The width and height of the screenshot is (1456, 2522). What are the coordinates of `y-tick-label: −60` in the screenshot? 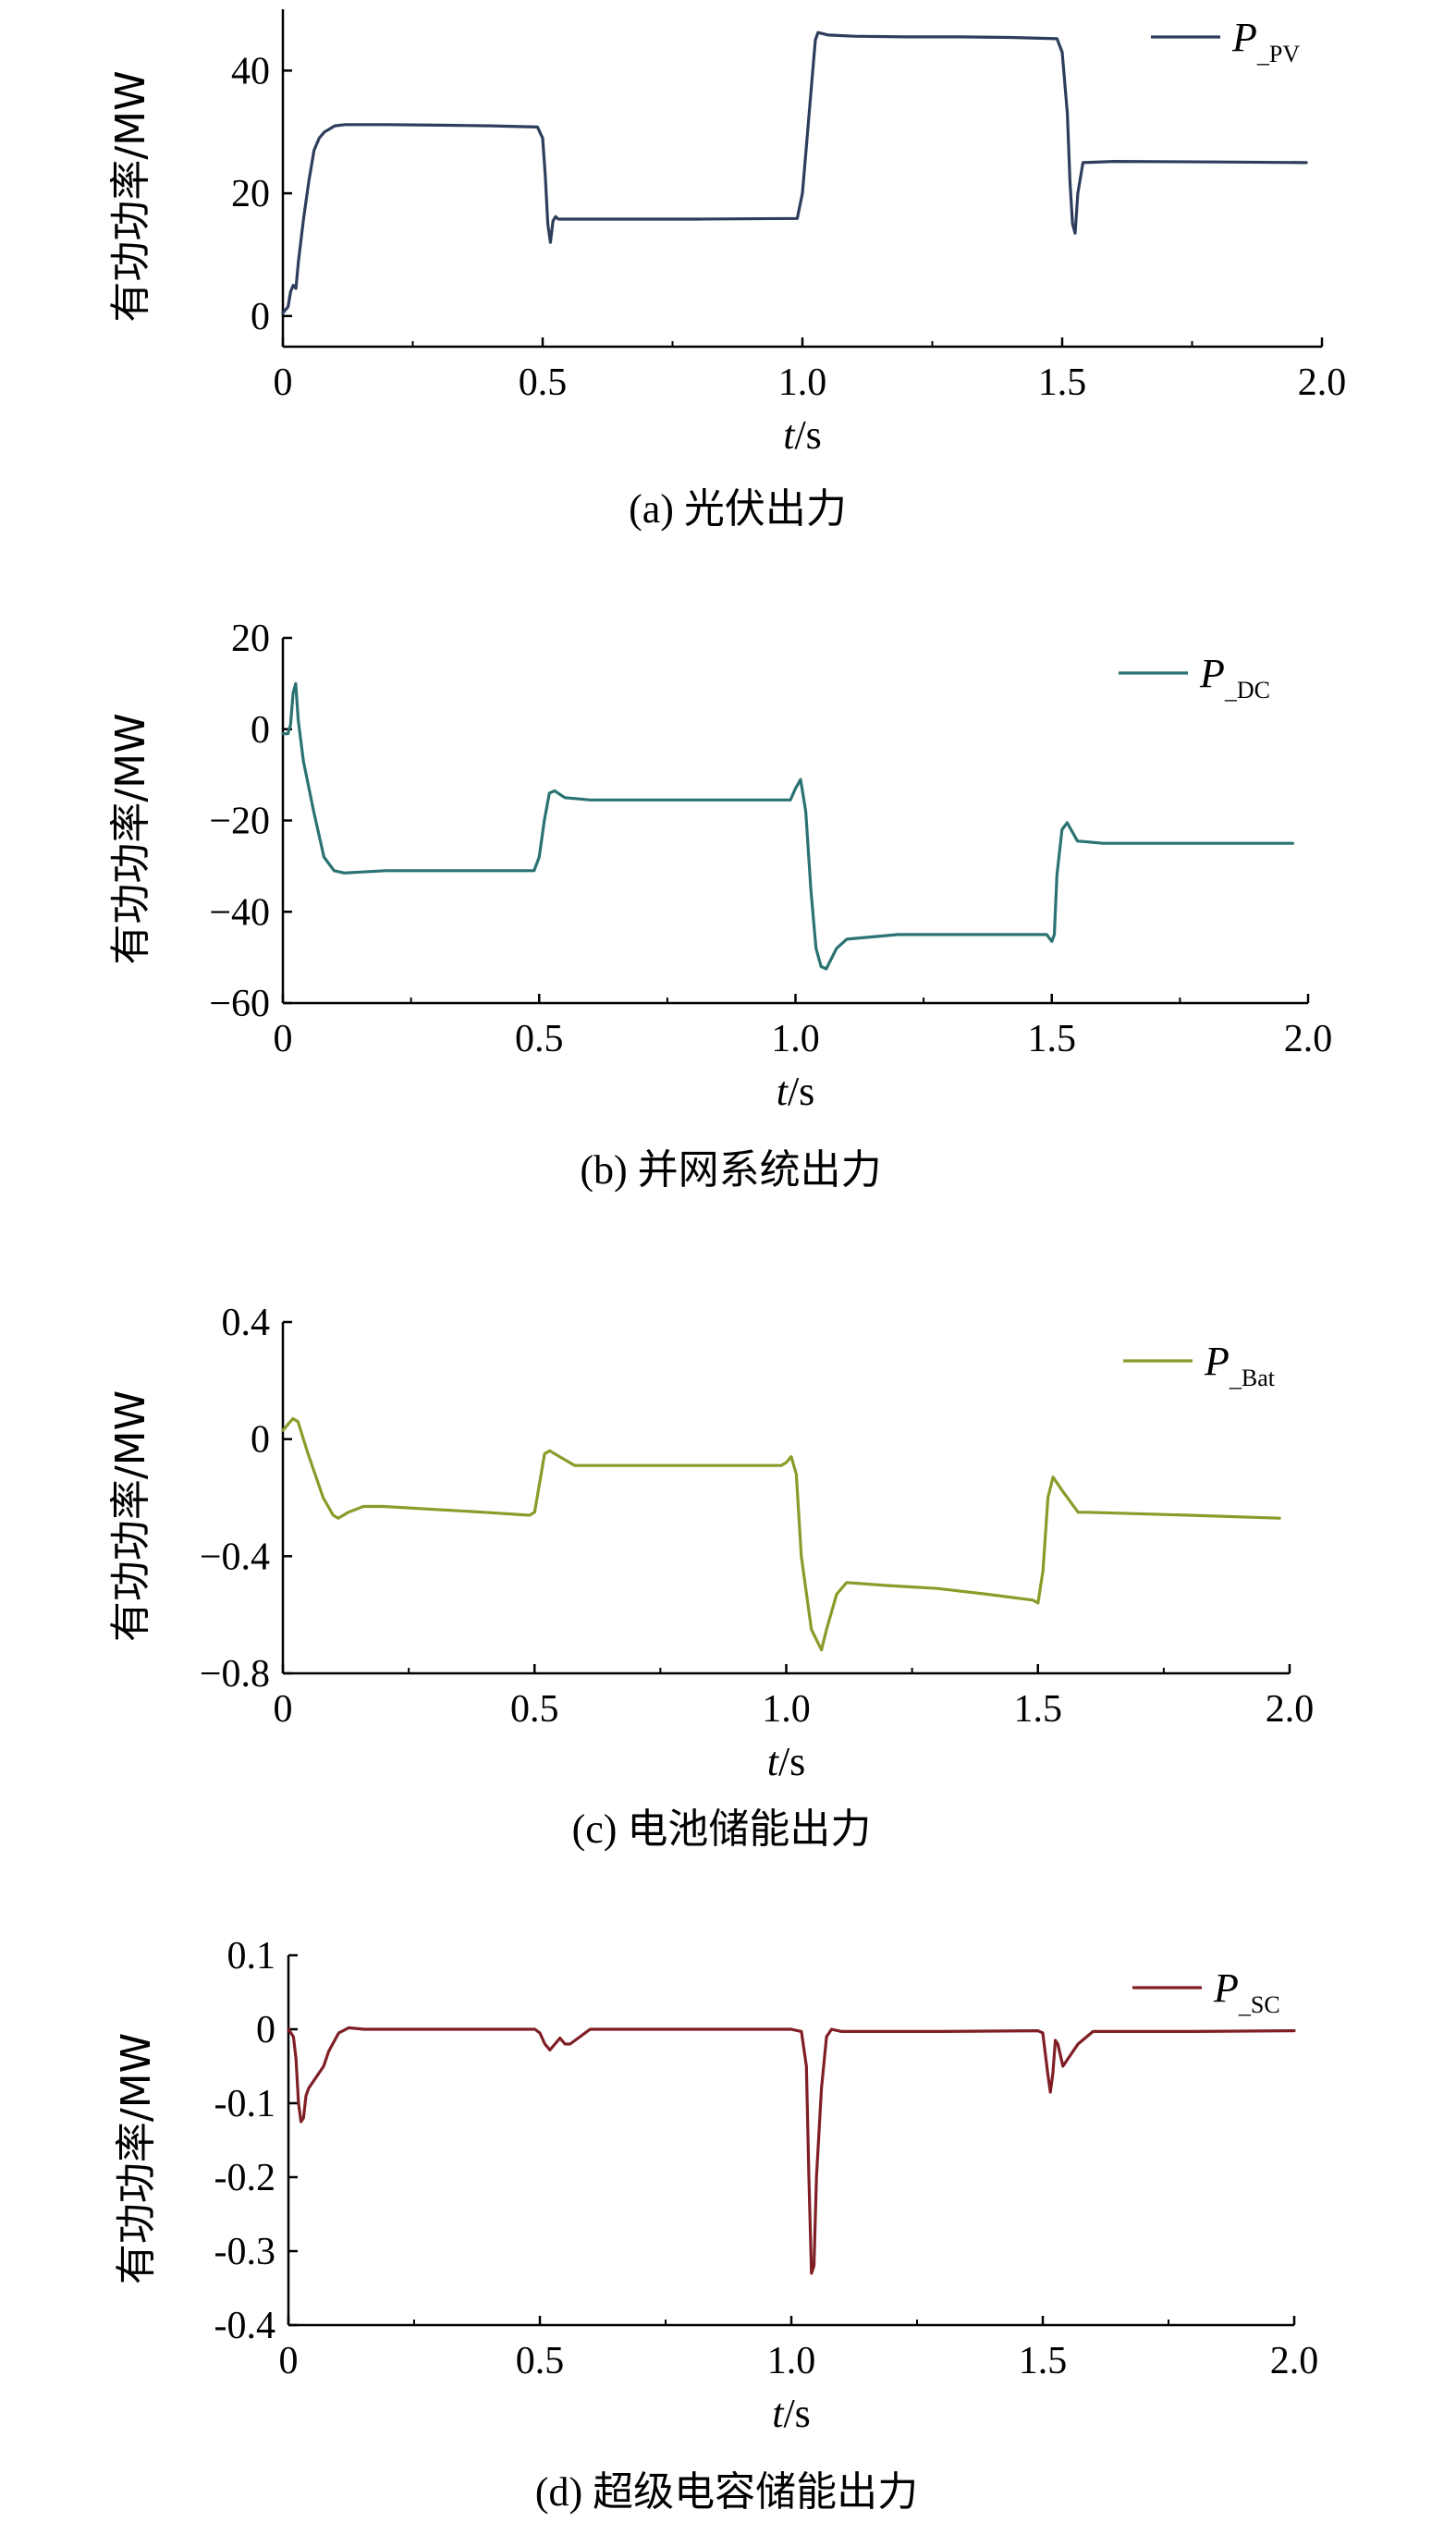 It's located at (239, 1004).